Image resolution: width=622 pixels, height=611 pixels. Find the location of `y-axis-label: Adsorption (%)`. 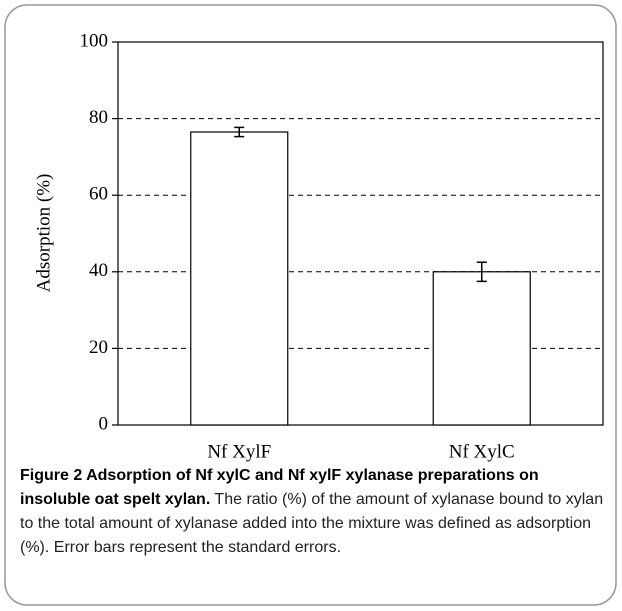

y-axis-label: Adsorption (%) is located at coordinates (43, 233).